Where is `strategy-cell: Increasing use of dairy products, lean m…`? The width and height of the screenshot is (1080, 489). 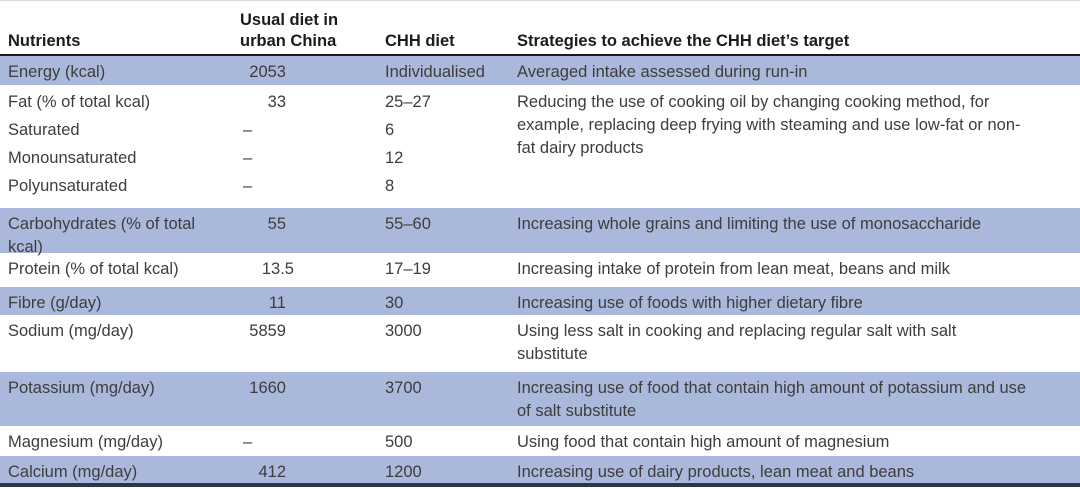 strategy-cell: Increasing use of dairy products, lean m… is located at coordinates (716, 472).